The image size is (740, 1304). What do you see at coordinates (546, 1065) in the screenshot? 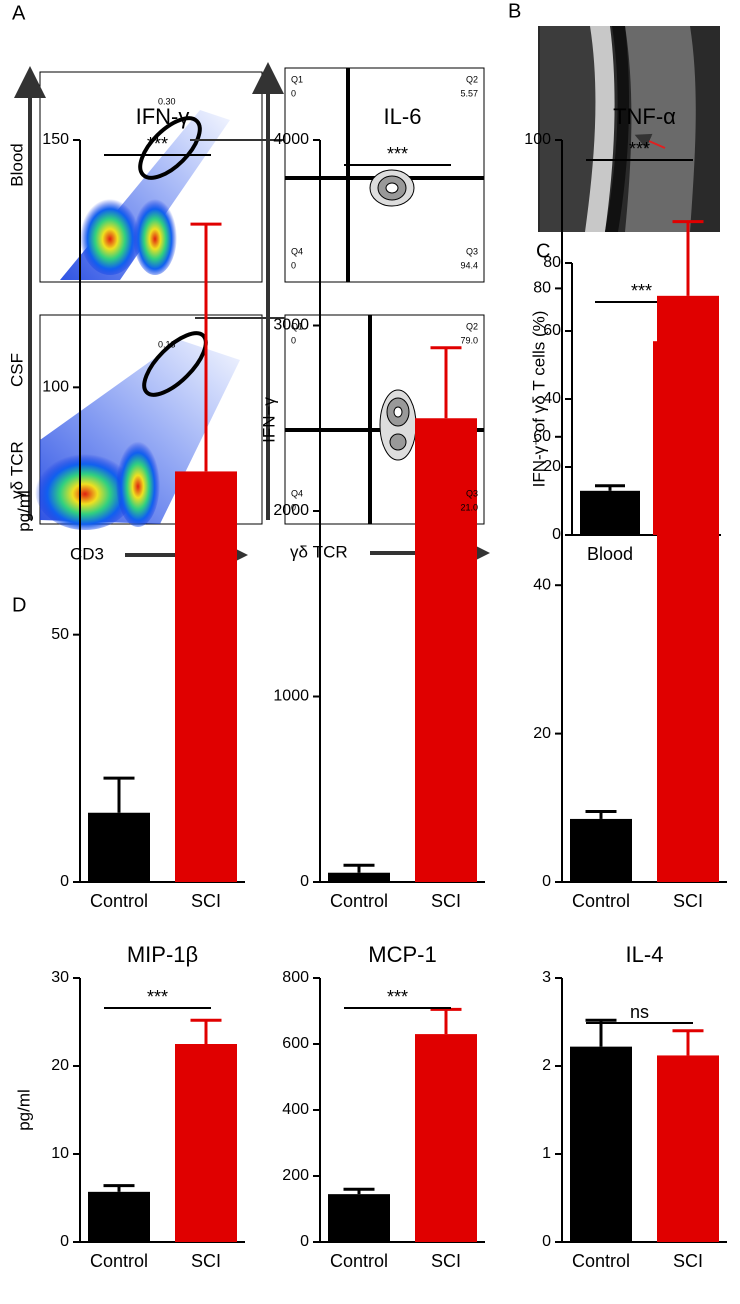
I see `y-tick-label: 2` at bounding box center [546, 1065].